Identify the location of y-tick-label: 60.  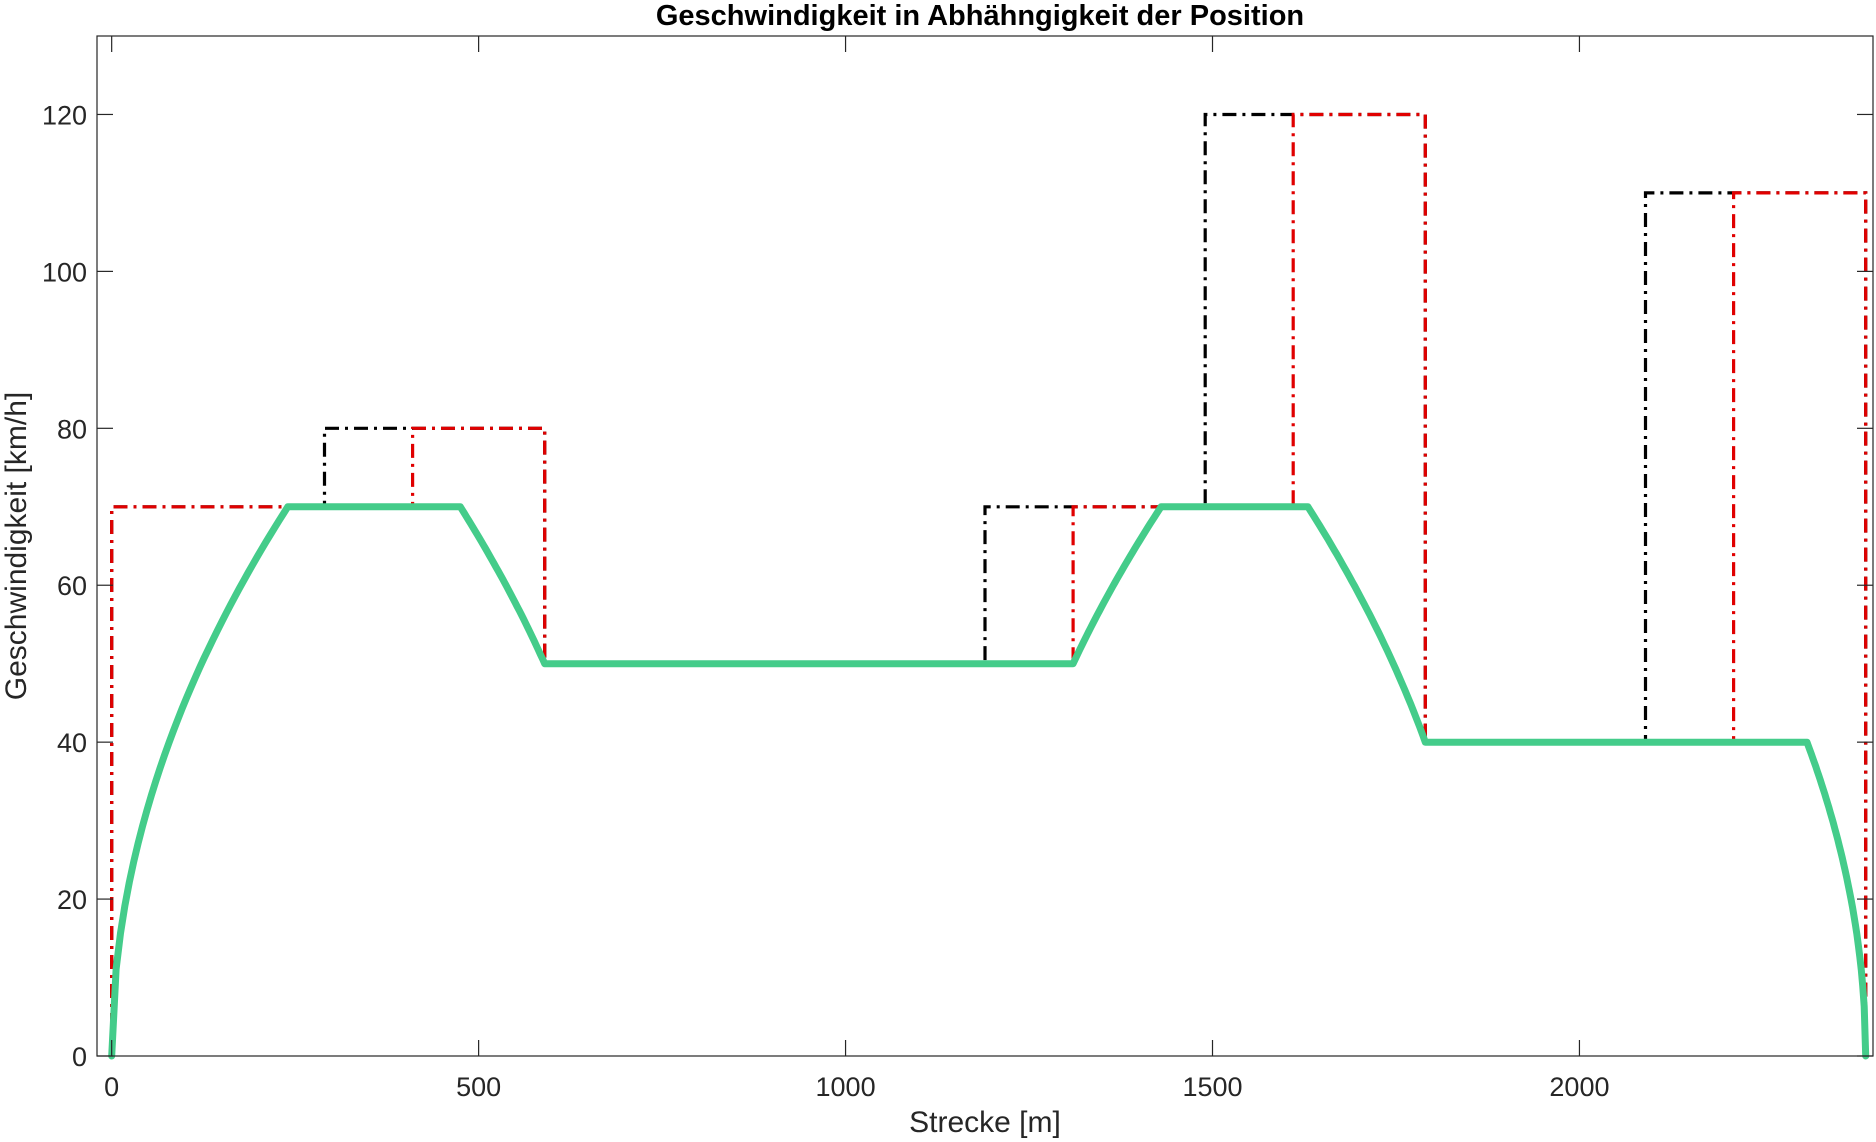
(72, 586).